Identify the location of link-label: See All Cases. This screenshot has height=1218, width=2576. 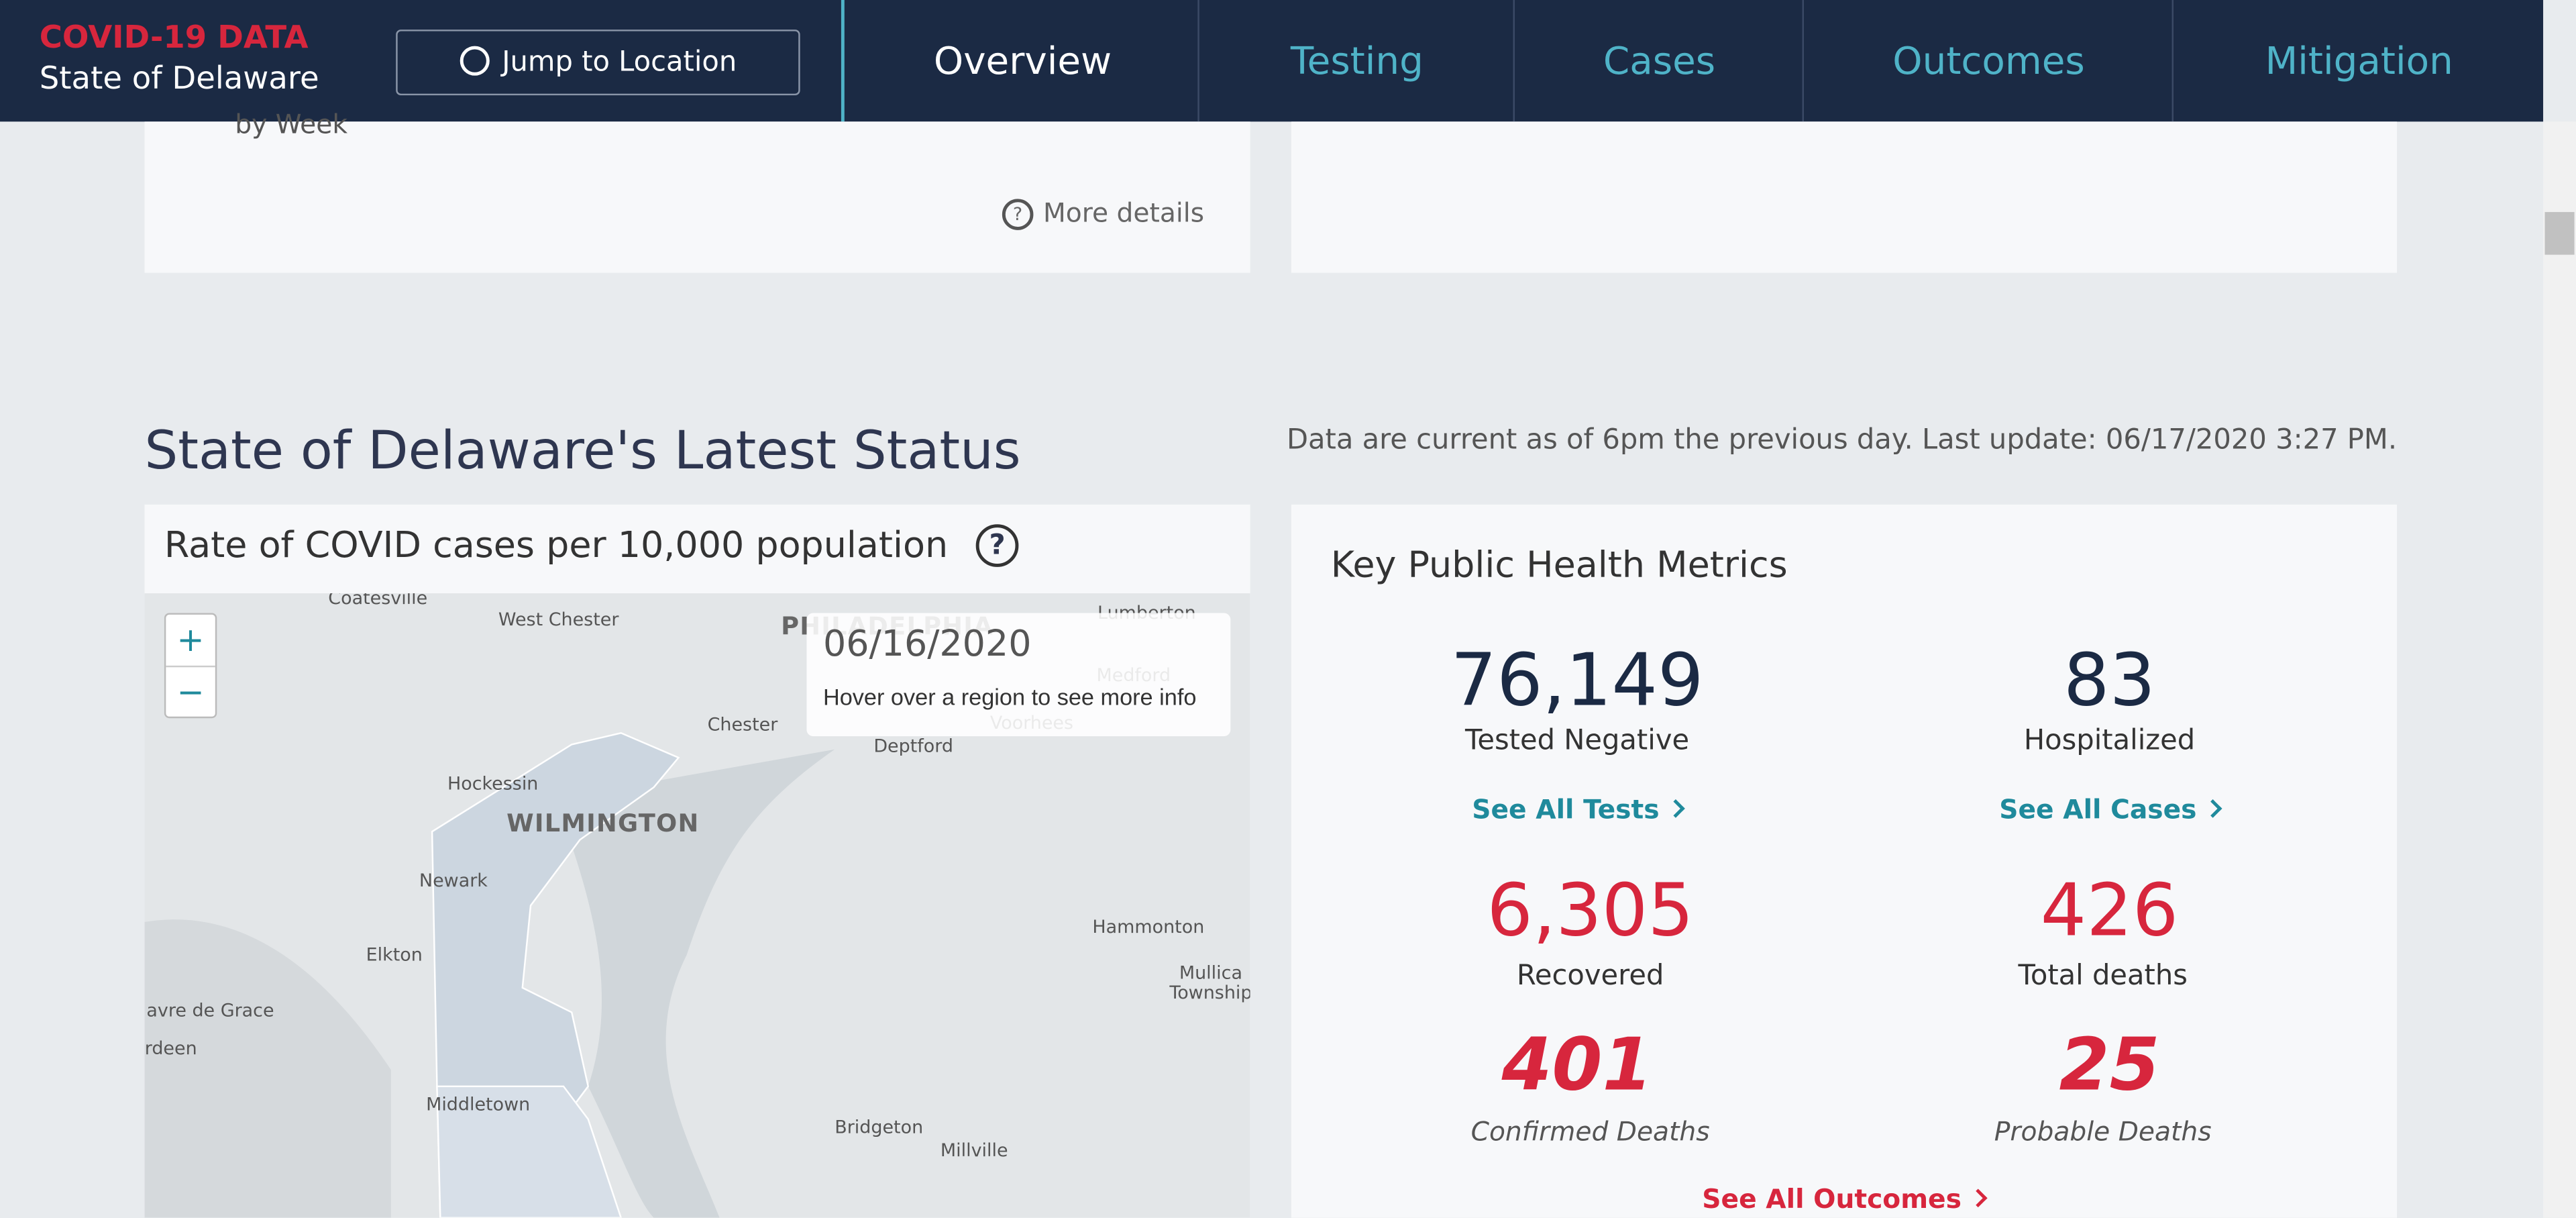
(2098, 809).